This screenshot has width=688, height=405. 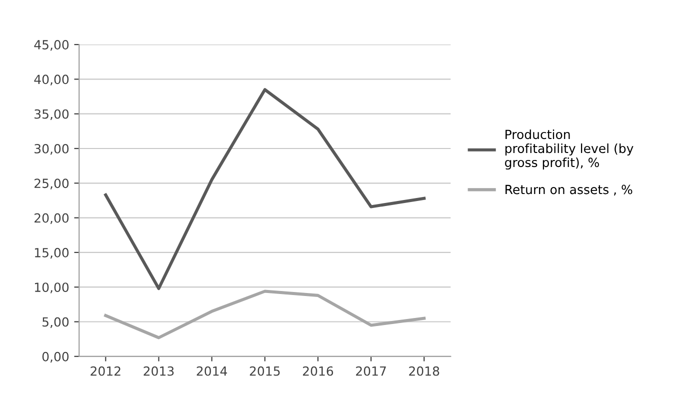 What do you see at coordinates (265, 371) in the screenshot?
I see `x-tick-label: 2015` at bounding box center [265, 371].